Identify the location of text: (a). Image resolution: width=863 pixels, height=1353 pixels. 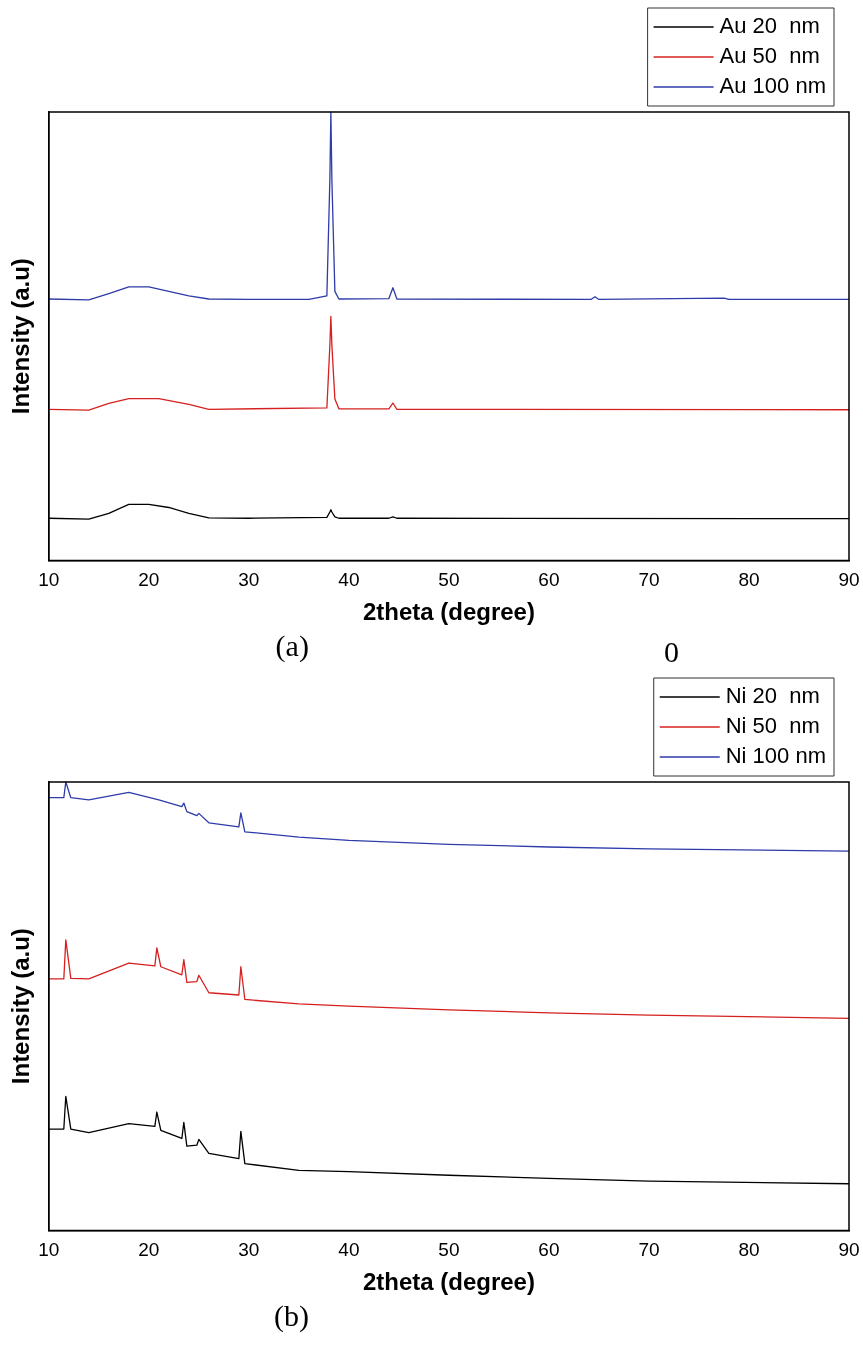
(292, 645).